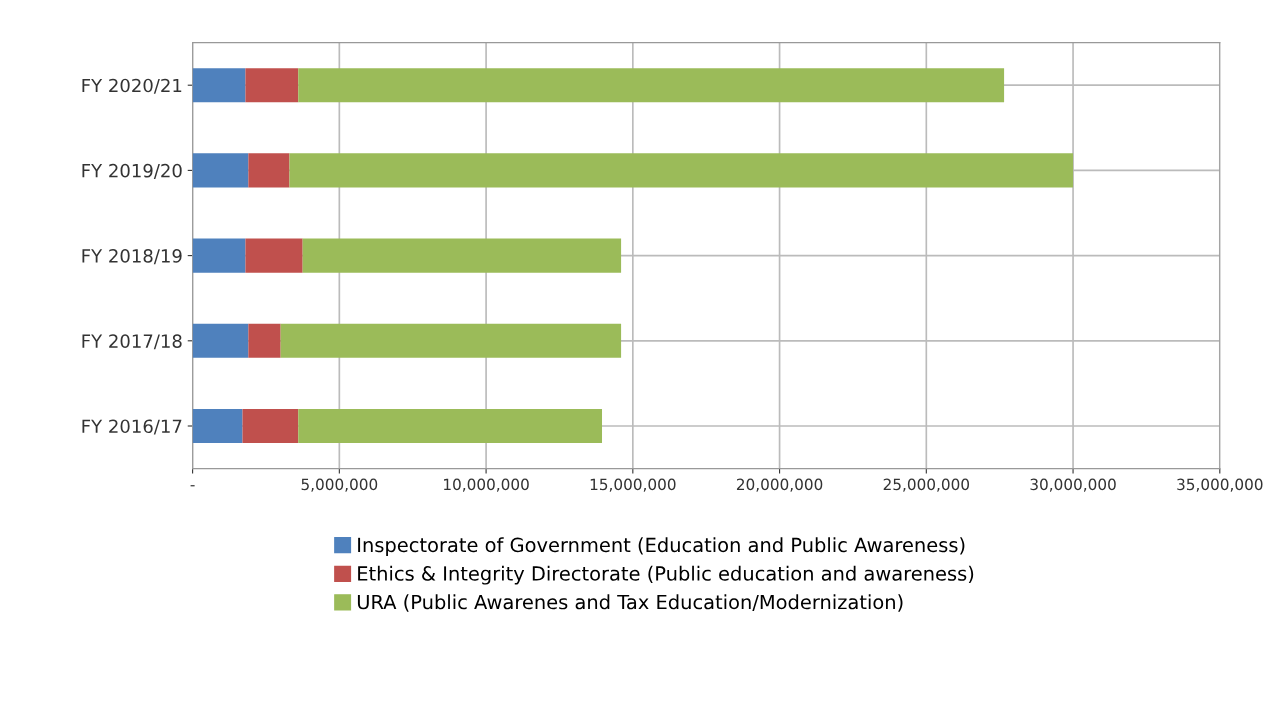 The image size is (1284, 710). What do you see at coordinates (666, 575) in the screenshot?
I see `legend-label: Ethics & Integrity Directorate (Public education and awareness)` at bounding box center [666, 575].